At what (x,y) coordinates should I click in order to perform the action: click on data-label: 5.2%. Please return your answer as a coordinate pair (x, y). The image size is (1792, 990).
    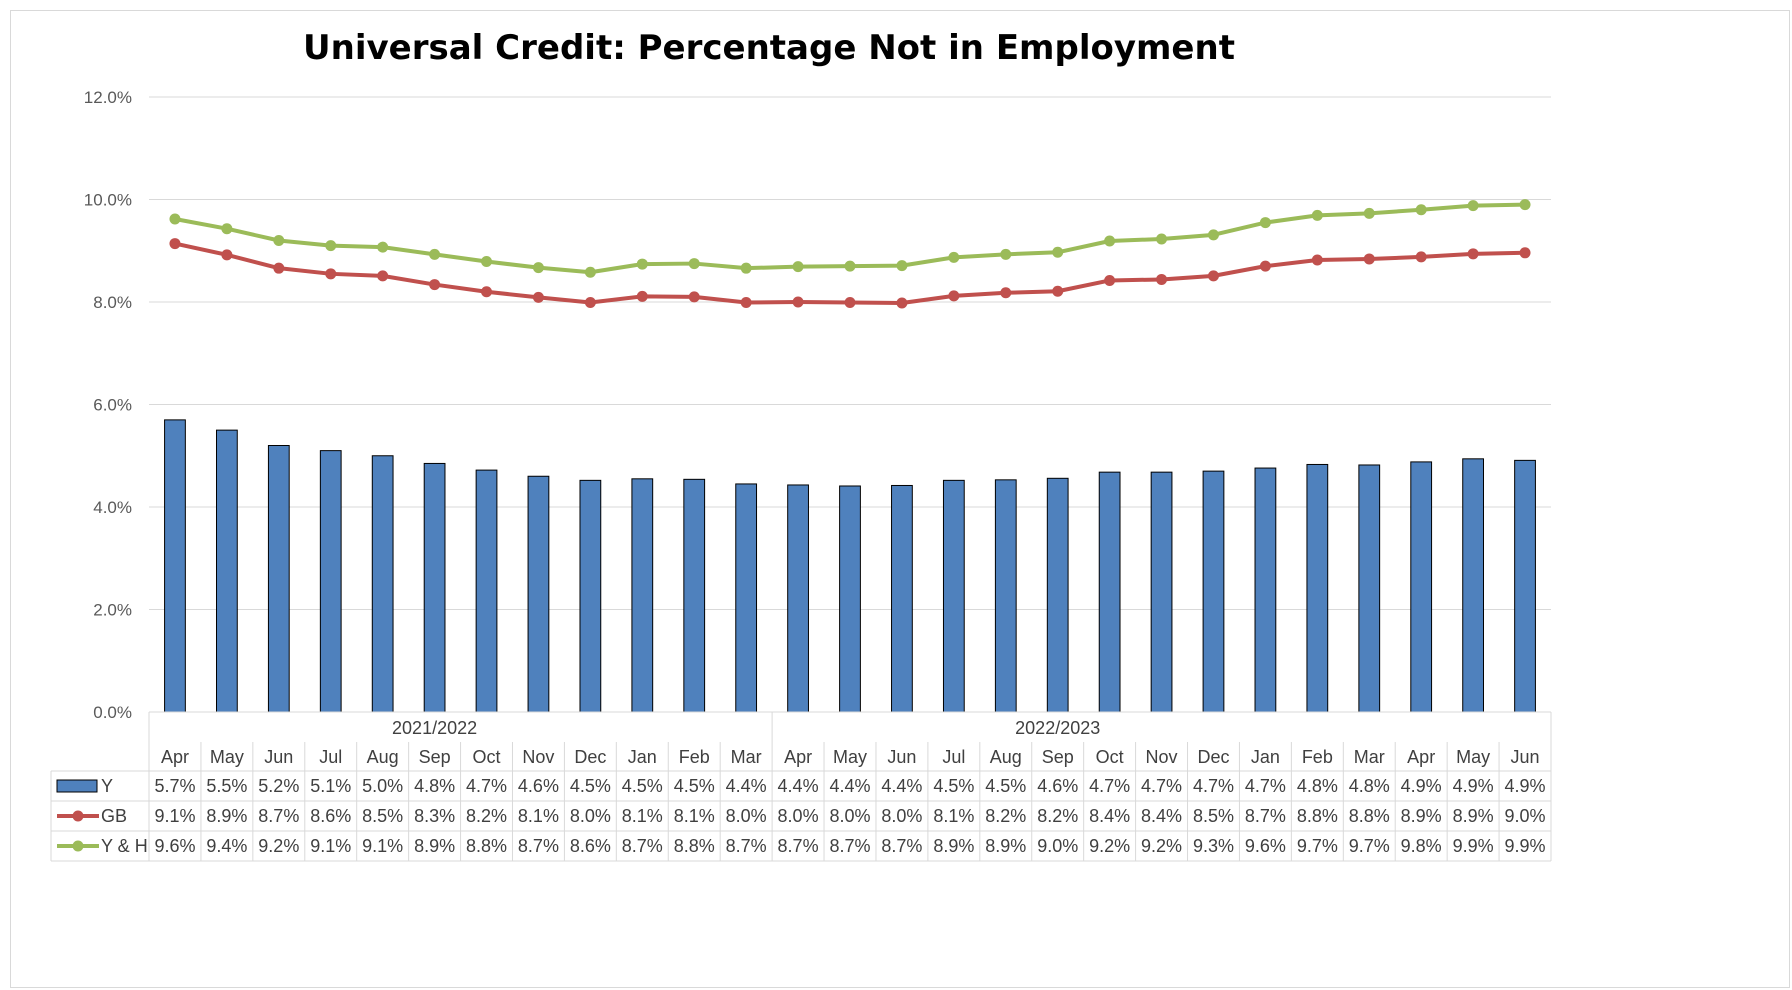
    Looking at the image, I should click on (278, 786).